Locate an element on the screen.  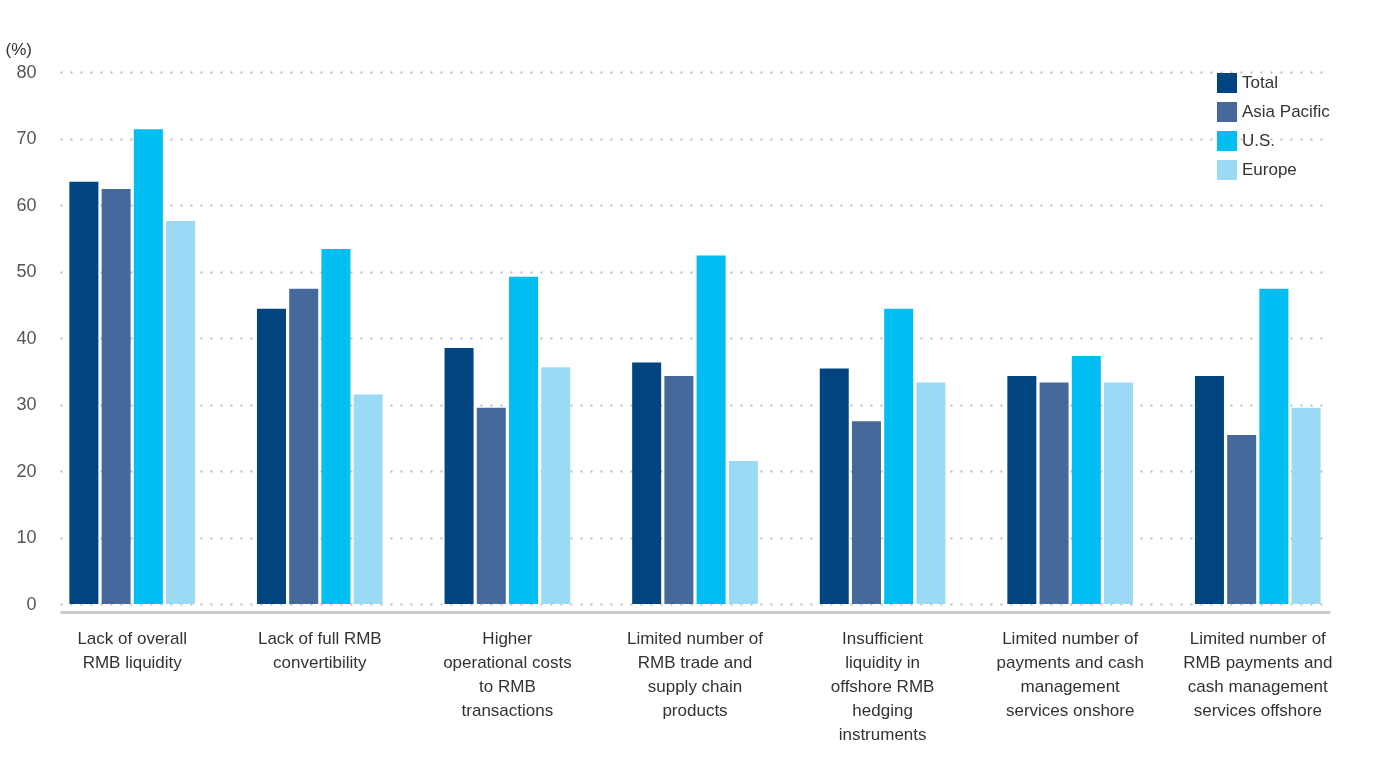
y-tick-label: 0 is located at coordinates (31, 603).